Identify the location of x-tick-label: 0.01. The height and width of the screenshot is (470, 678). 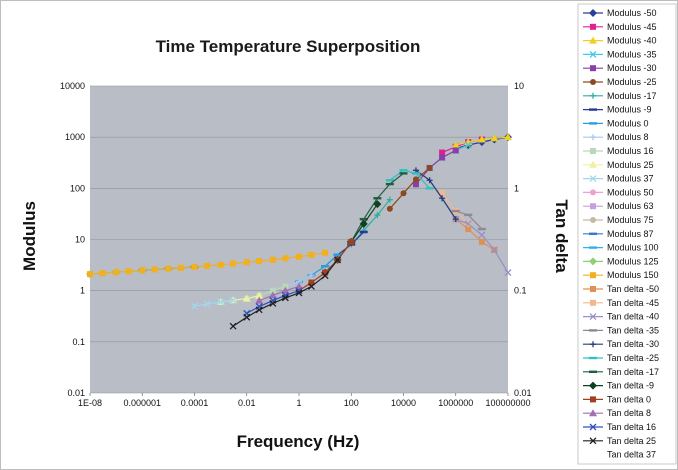
(247, 403).